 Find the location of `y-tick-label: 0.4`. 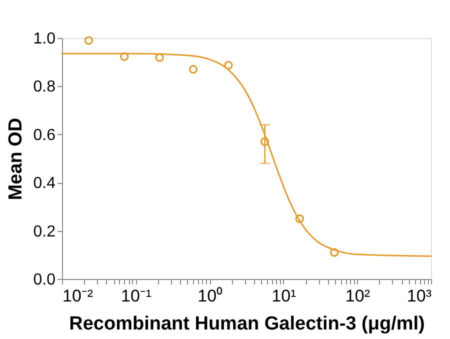

y-tick-label: 0.4 is located at coordinates (44, 183).